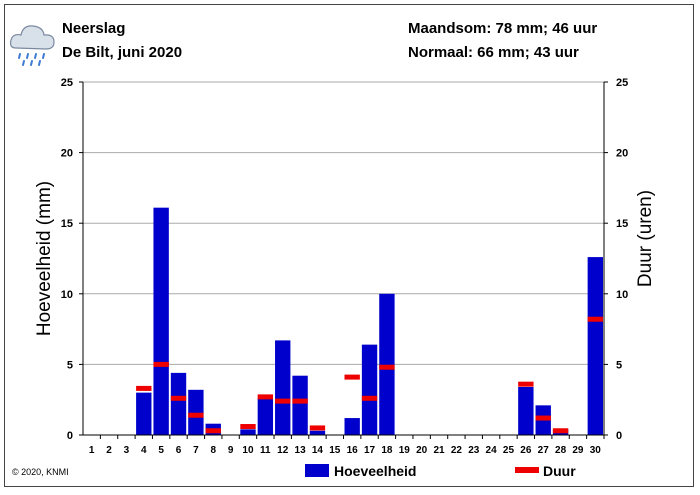 This screenshot has width=700, height=495. What do you see at coordinates (544, 450) in the screenshot?
I see `x-tick-label: 27` at bounding box center [544, 450].